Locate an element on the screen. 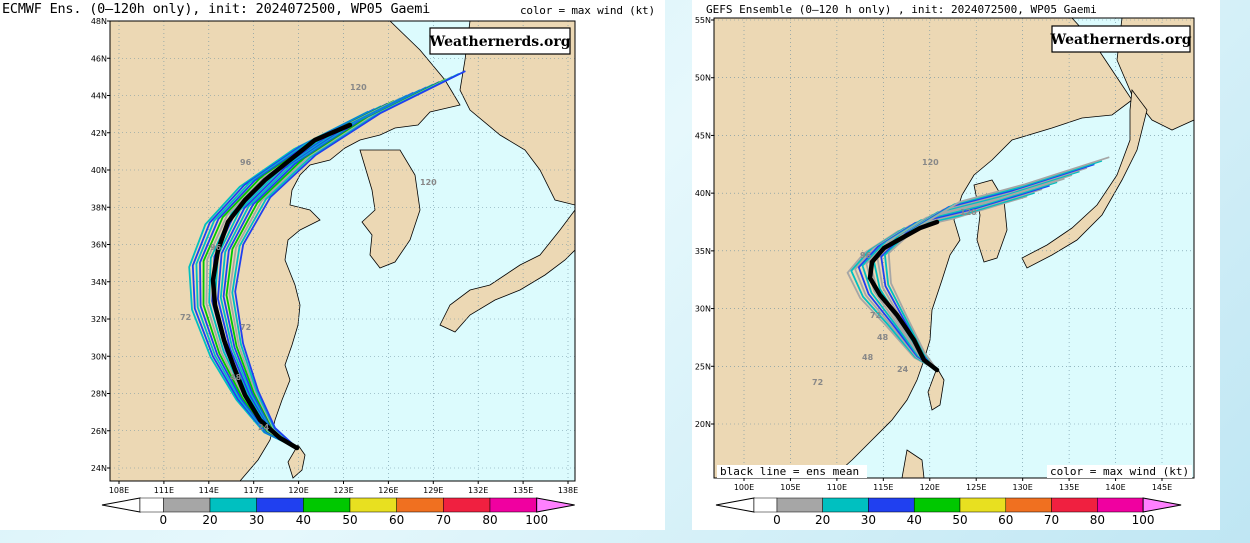  longitude-tick-label: 115E is located at coordinates (883, 487).